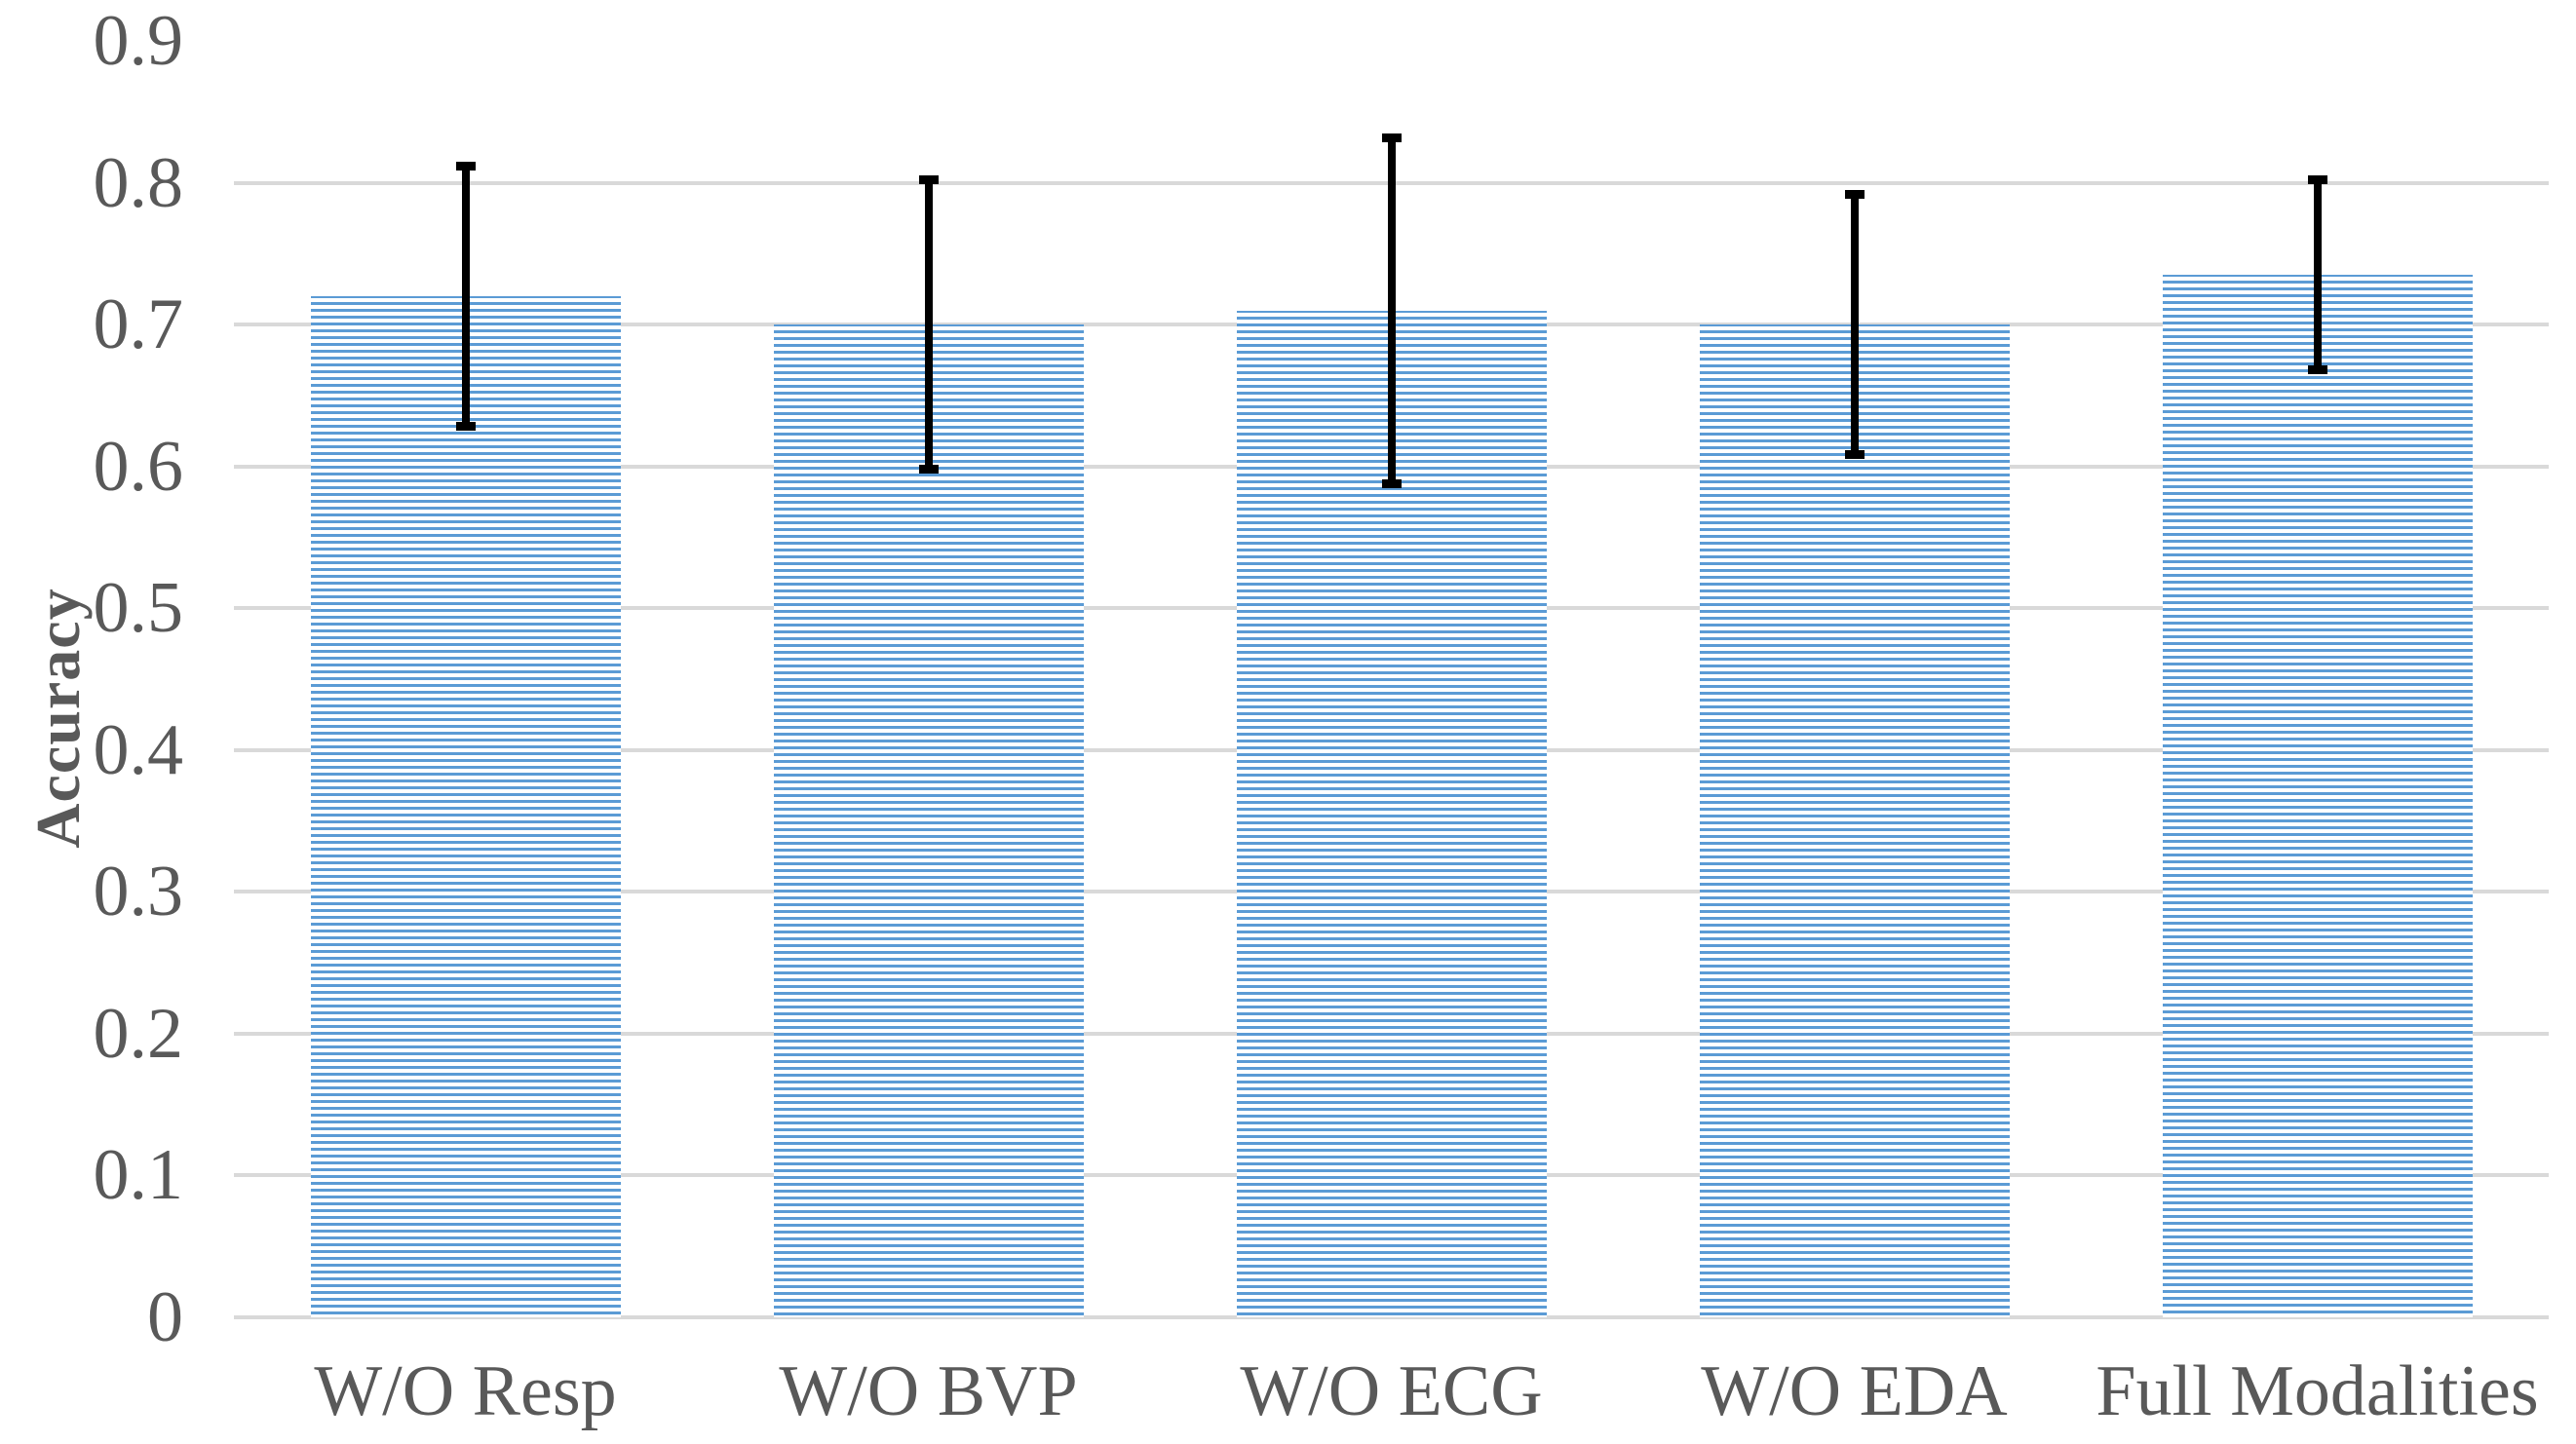  Describe the element at coordinates (928, 1391) in the screenshot. I see `x-category-label: W/O BVP` at that location.